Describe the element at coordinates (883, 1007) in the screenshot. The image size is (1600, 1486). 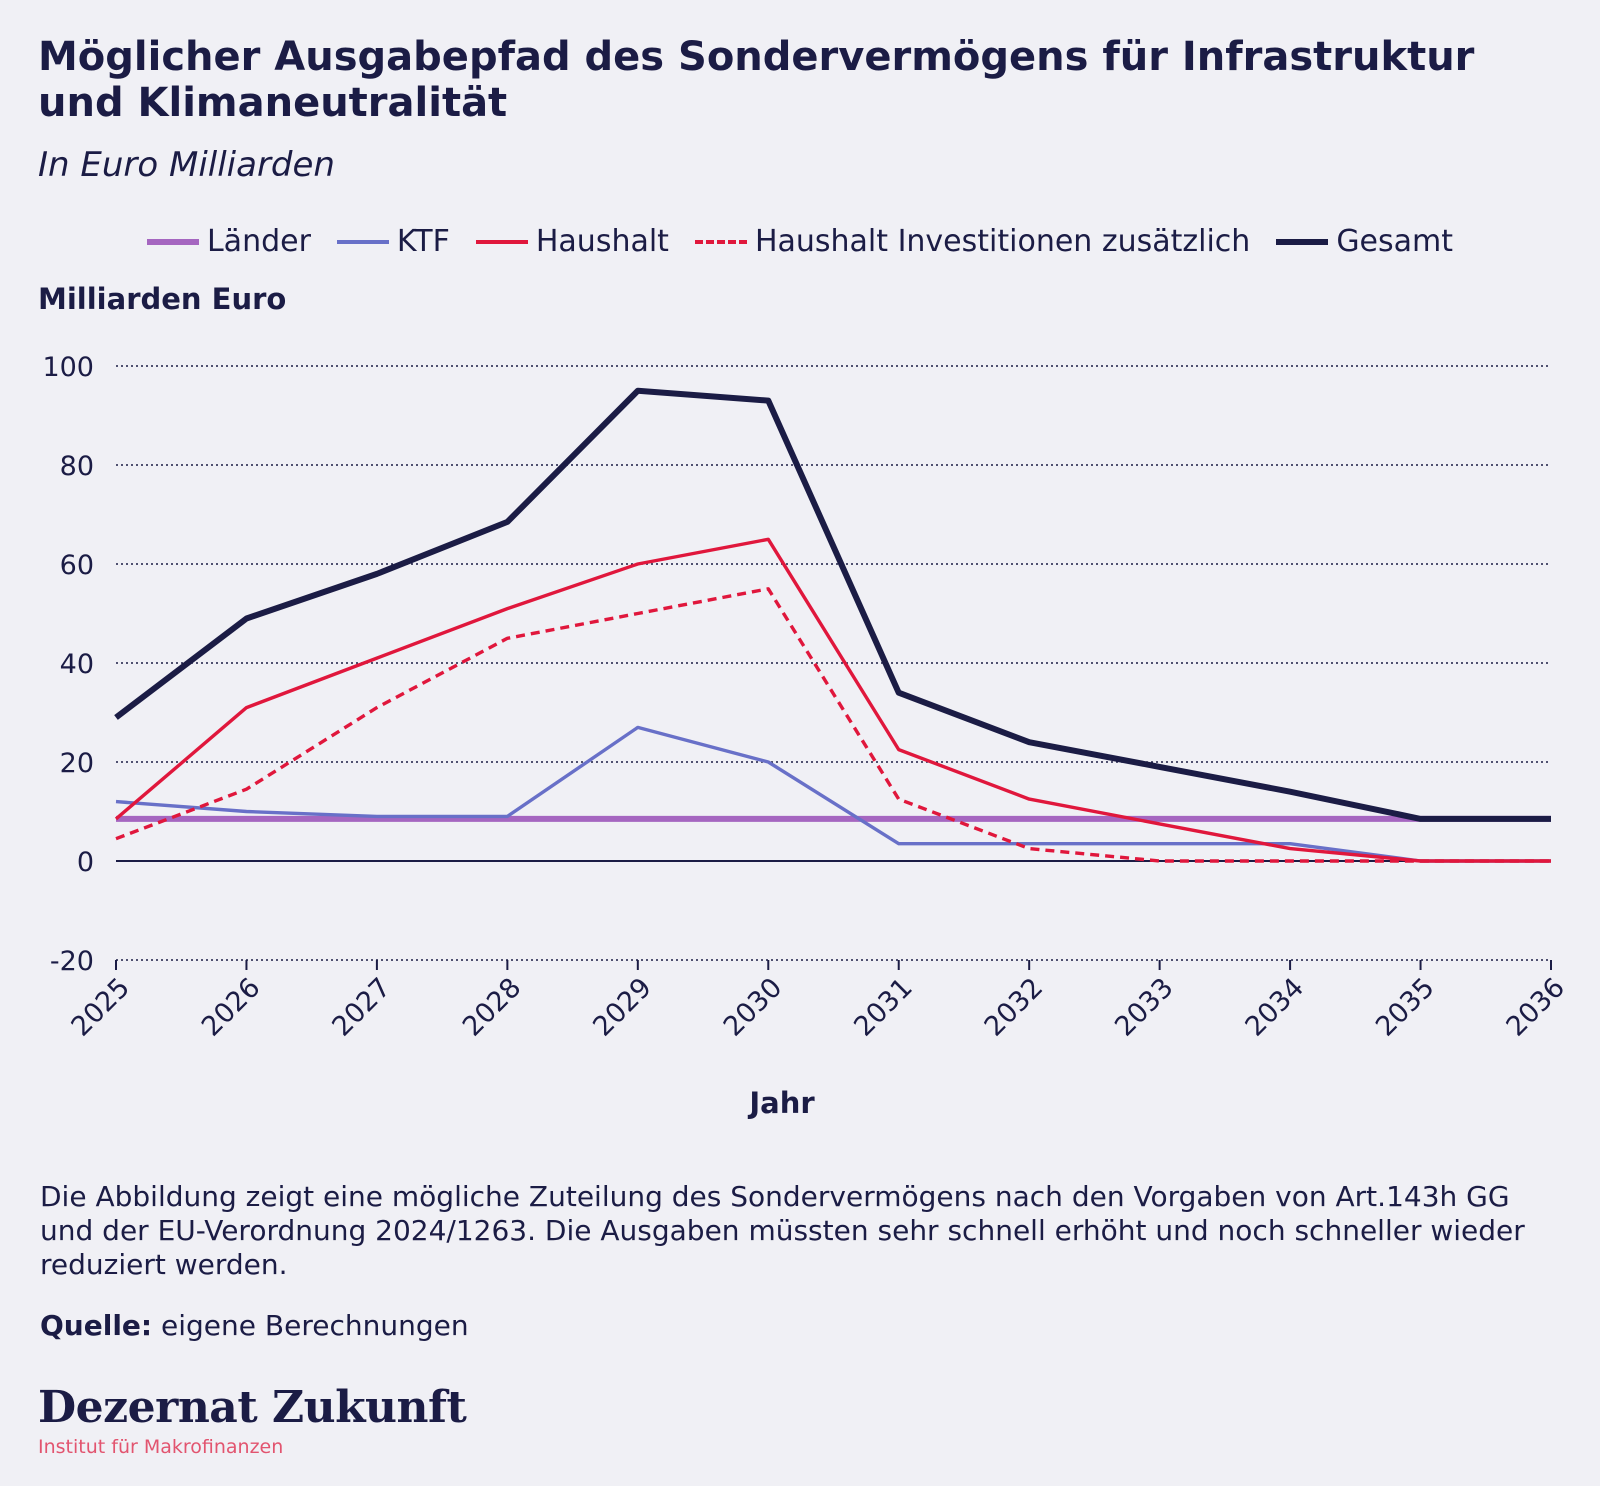
I see `x-tick-label-2031: 2031` at that location.